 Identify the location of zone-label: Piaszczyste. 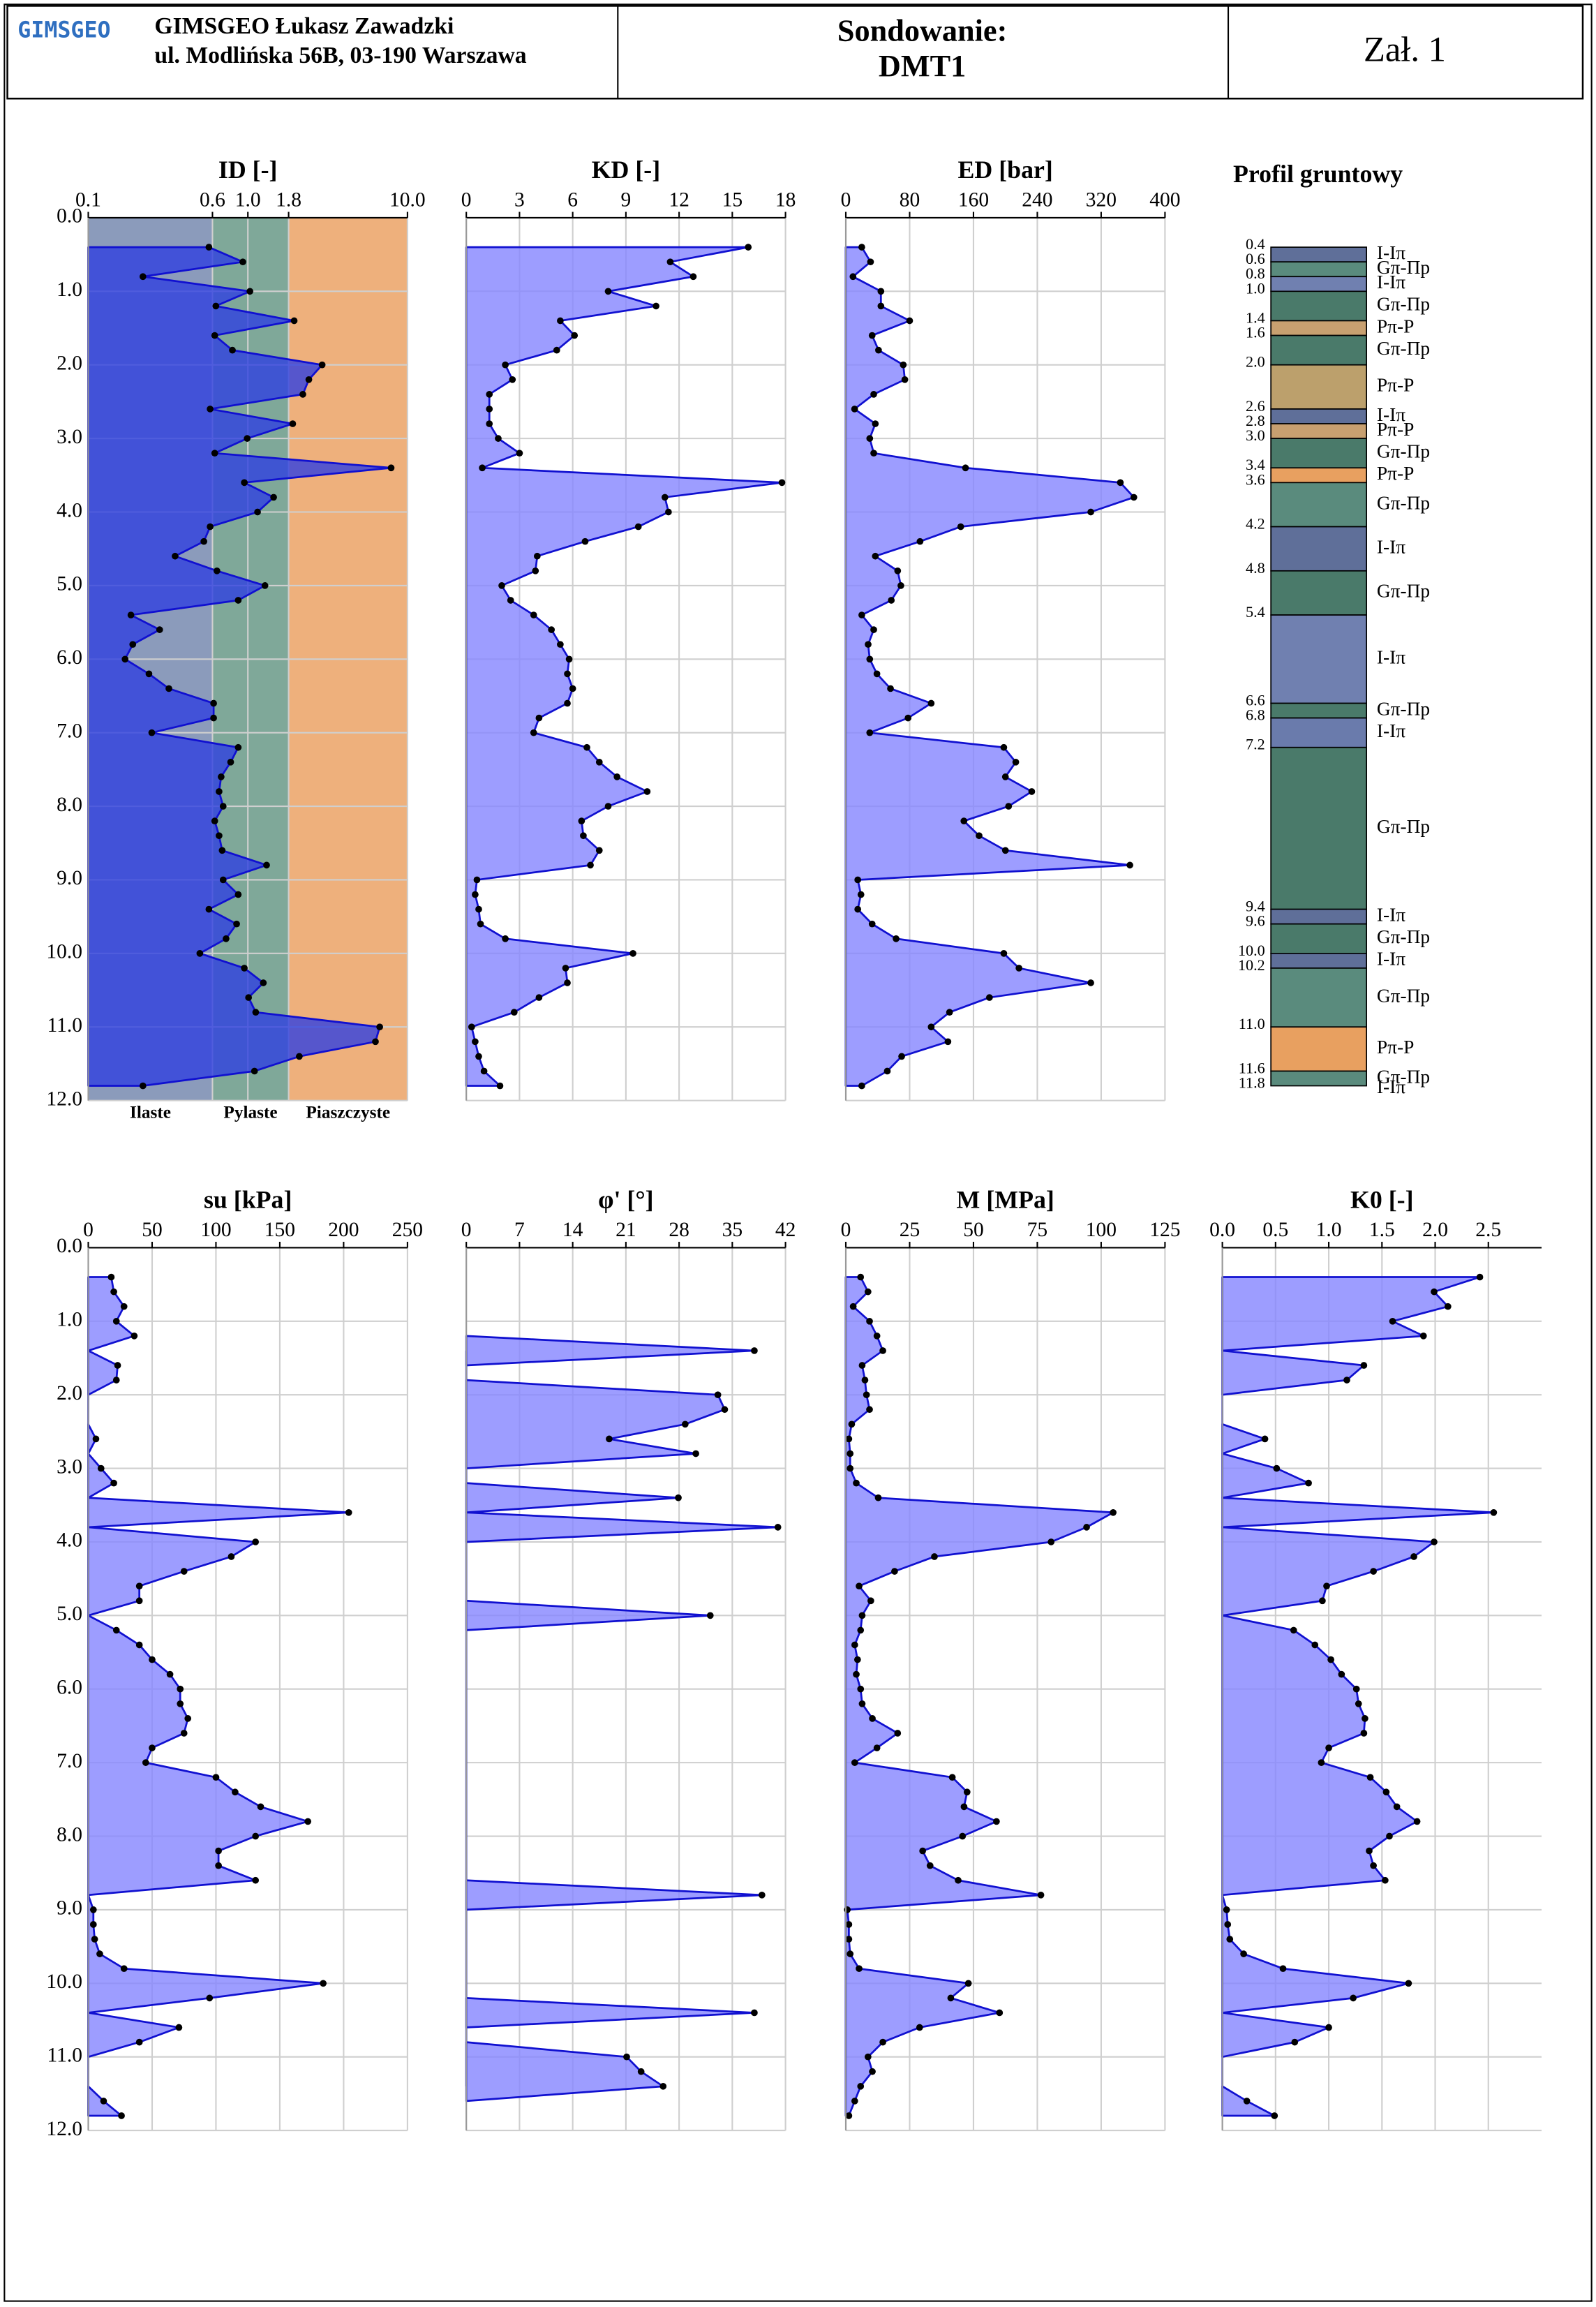
(348, 1112).